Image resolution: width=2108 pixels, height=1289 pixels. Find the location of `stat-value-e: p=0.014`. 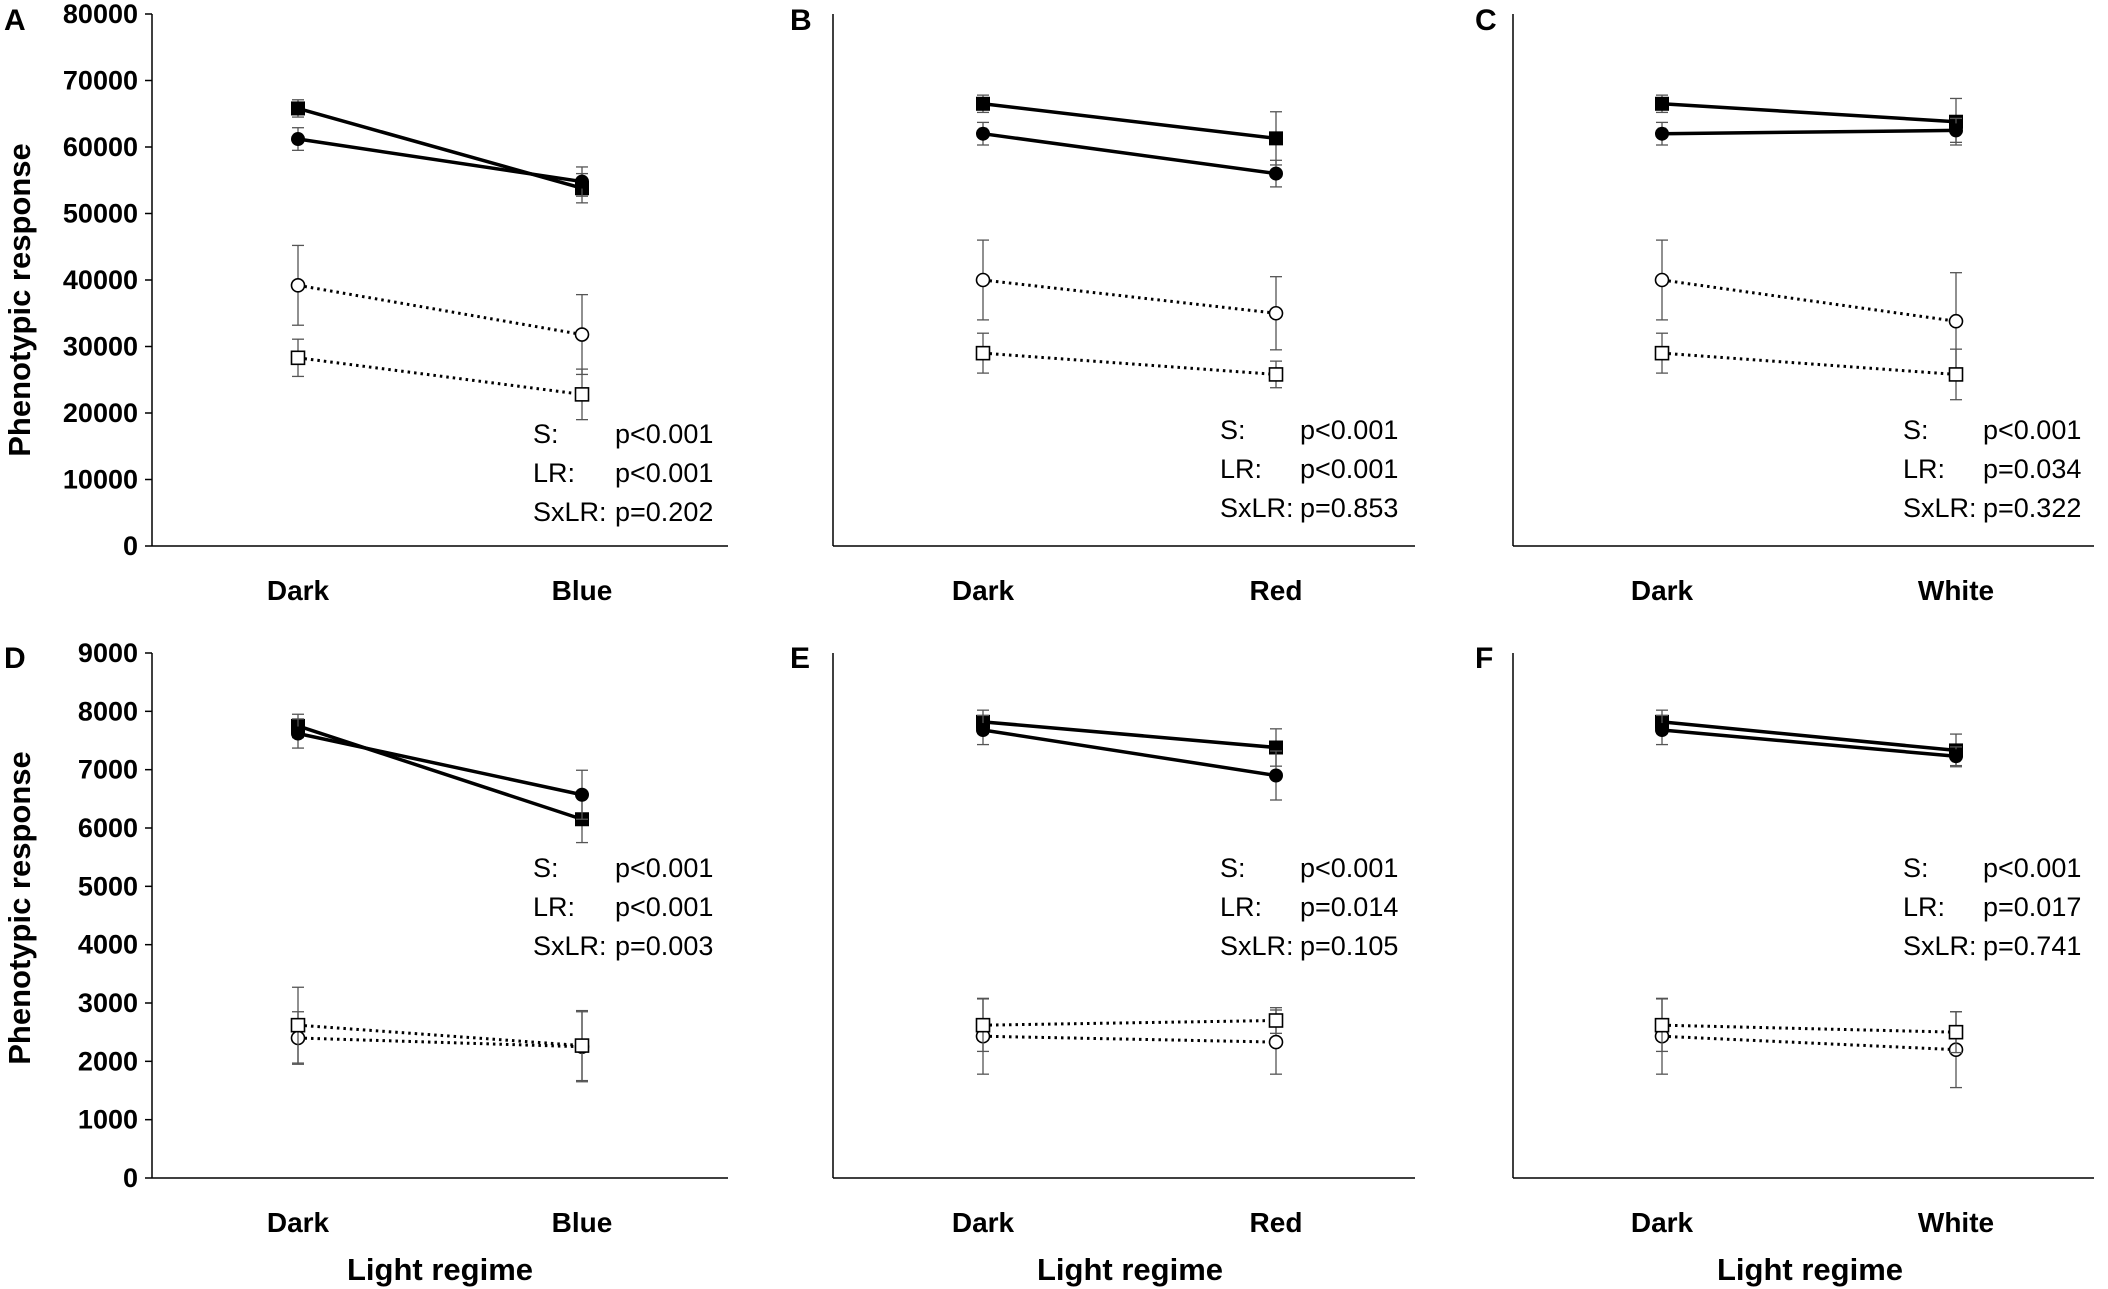

stat-value-e: p=0.014 is located at coordinates (1349, 907).